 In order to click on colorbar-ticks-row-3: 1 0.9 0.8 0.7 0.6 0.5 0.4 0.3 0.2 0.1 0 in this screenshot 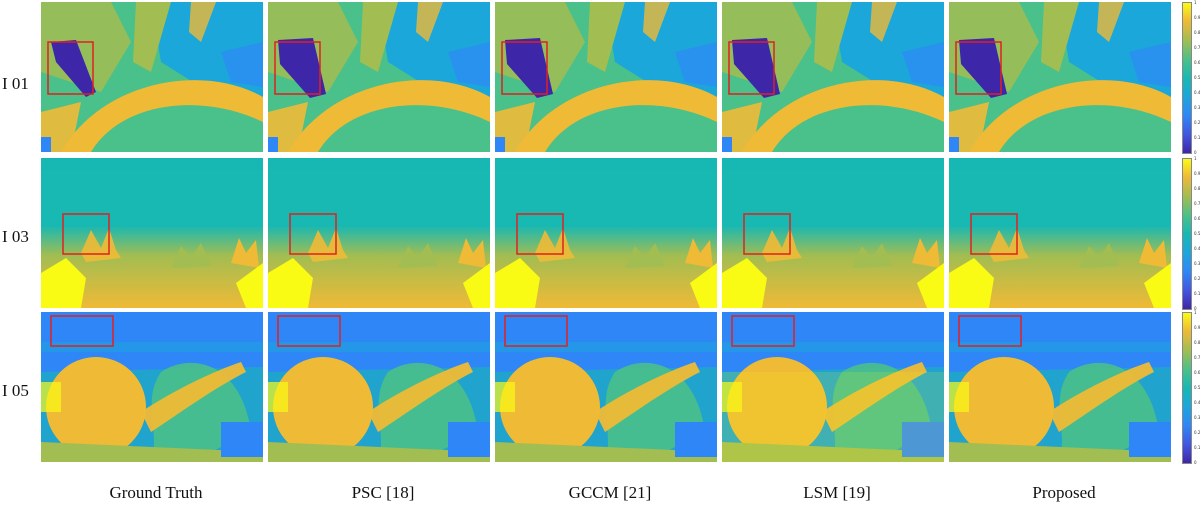, I will do `click(1197, 387)`.